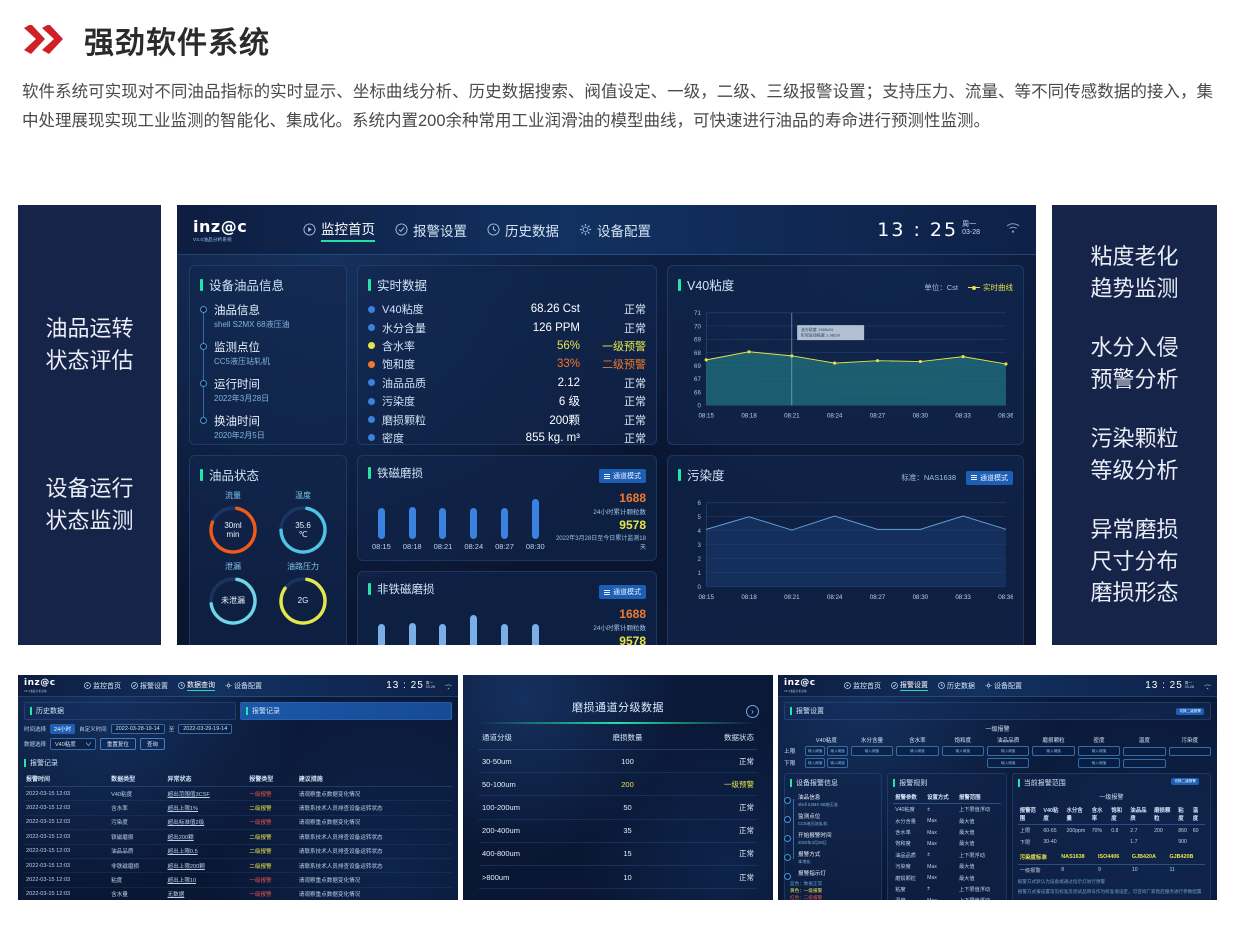 This screenshot has height=938, width=1235. Describe the element at coordinates (401, 589) in the screenshot. I see `card-title: 非铁磁磨损` at that location.